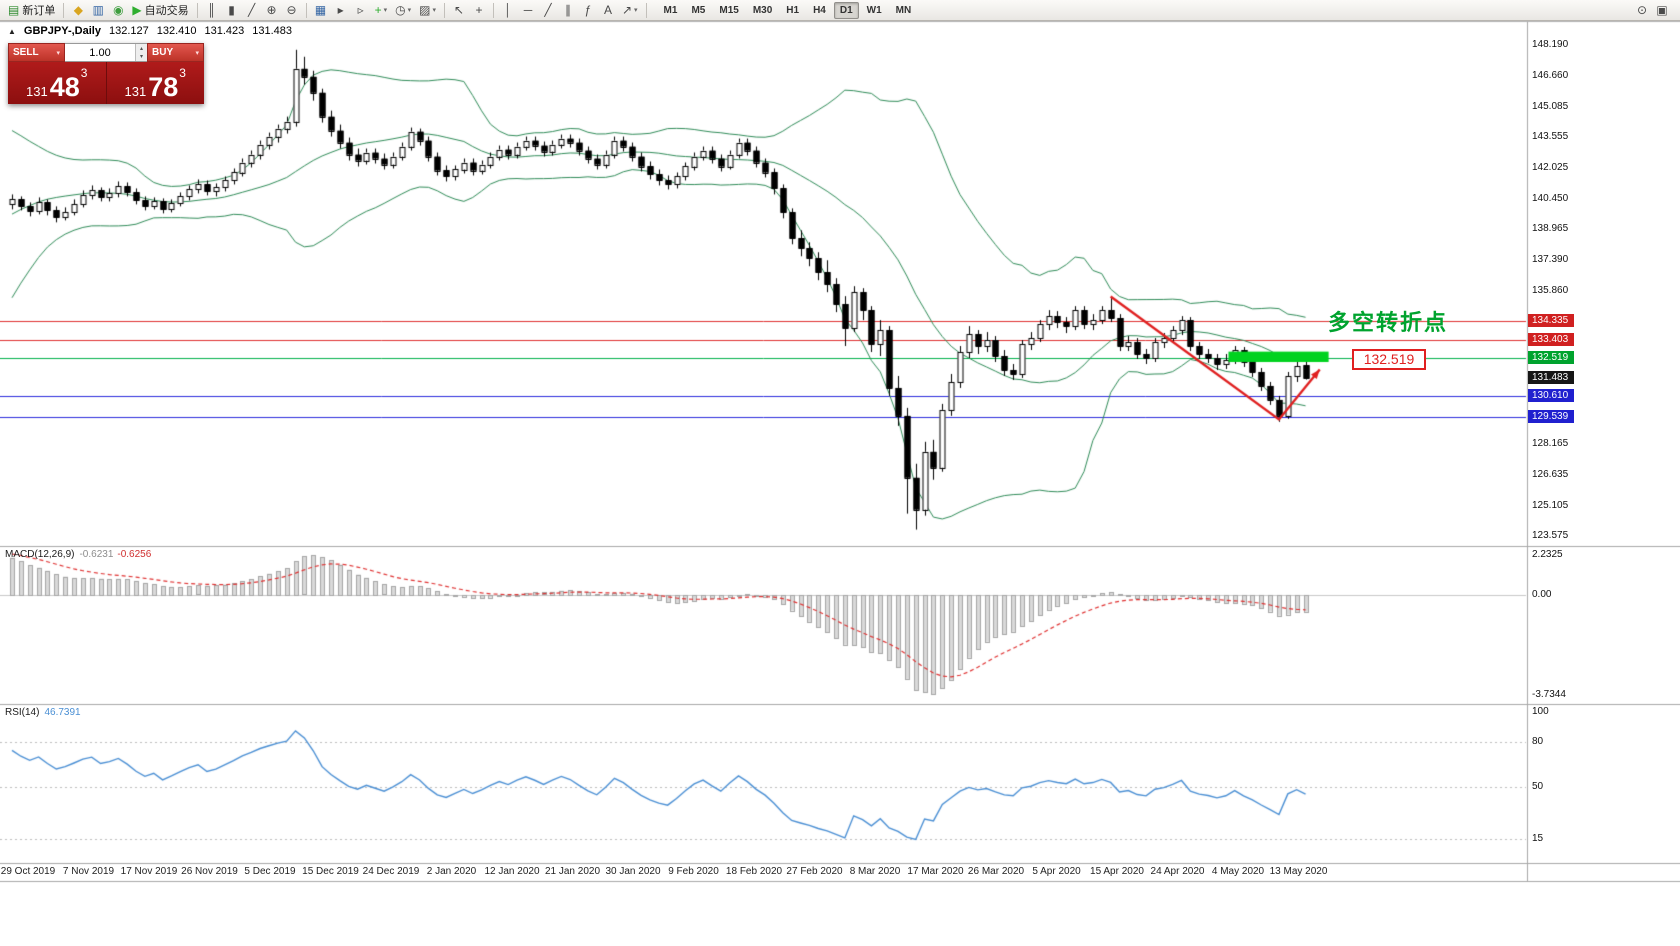 The height and width of the screenshot is (946, 1680). What do you see at coordinates (12, 31) in the screenshot?
I see `one-click-collapse-icon: ▲` at bounding box center [12, 31].